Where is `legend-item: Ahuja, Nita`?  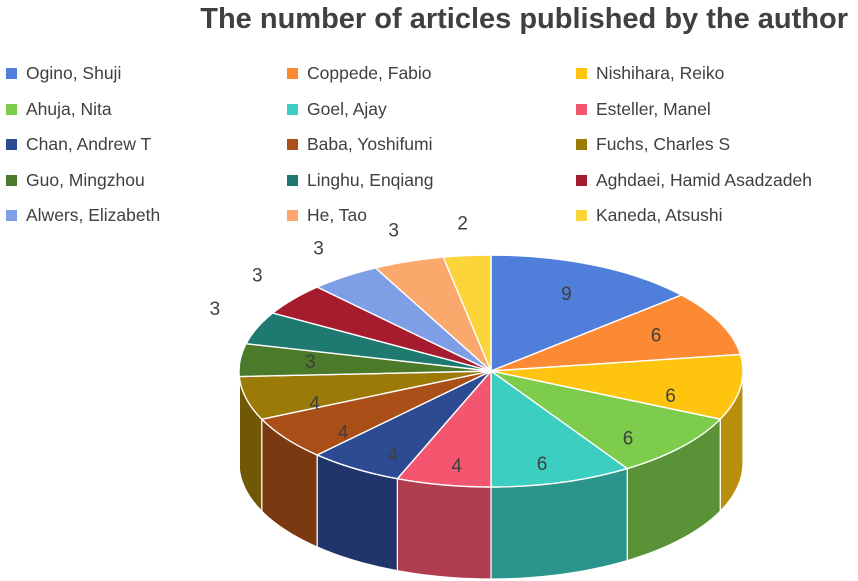
legend-item: Ahuja, Nita is located at coordinates (146, 110).